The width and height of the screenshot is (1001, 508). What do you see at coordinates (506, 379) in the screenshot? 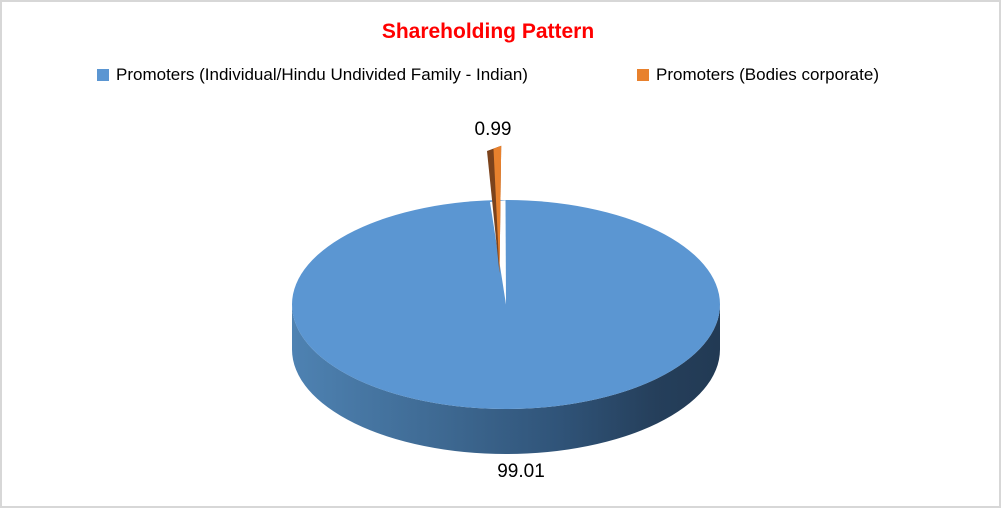
I see `pie-slice-large-side` at bounding box center [506, 379].